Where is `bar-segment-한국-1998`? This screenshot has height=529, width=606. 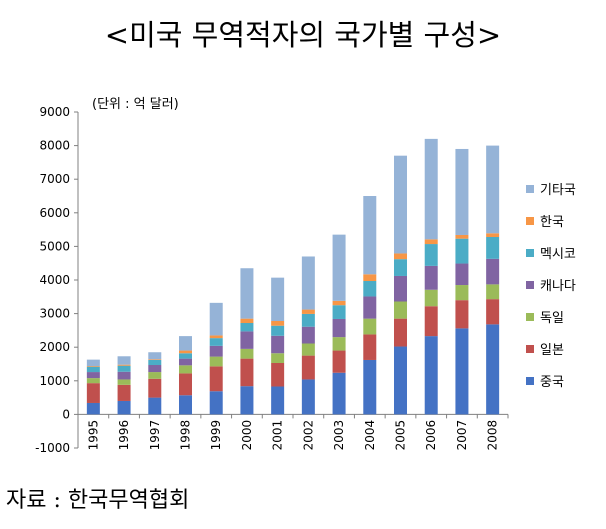 bar-segment-한국-1998 is located at coordinates (185, 352).